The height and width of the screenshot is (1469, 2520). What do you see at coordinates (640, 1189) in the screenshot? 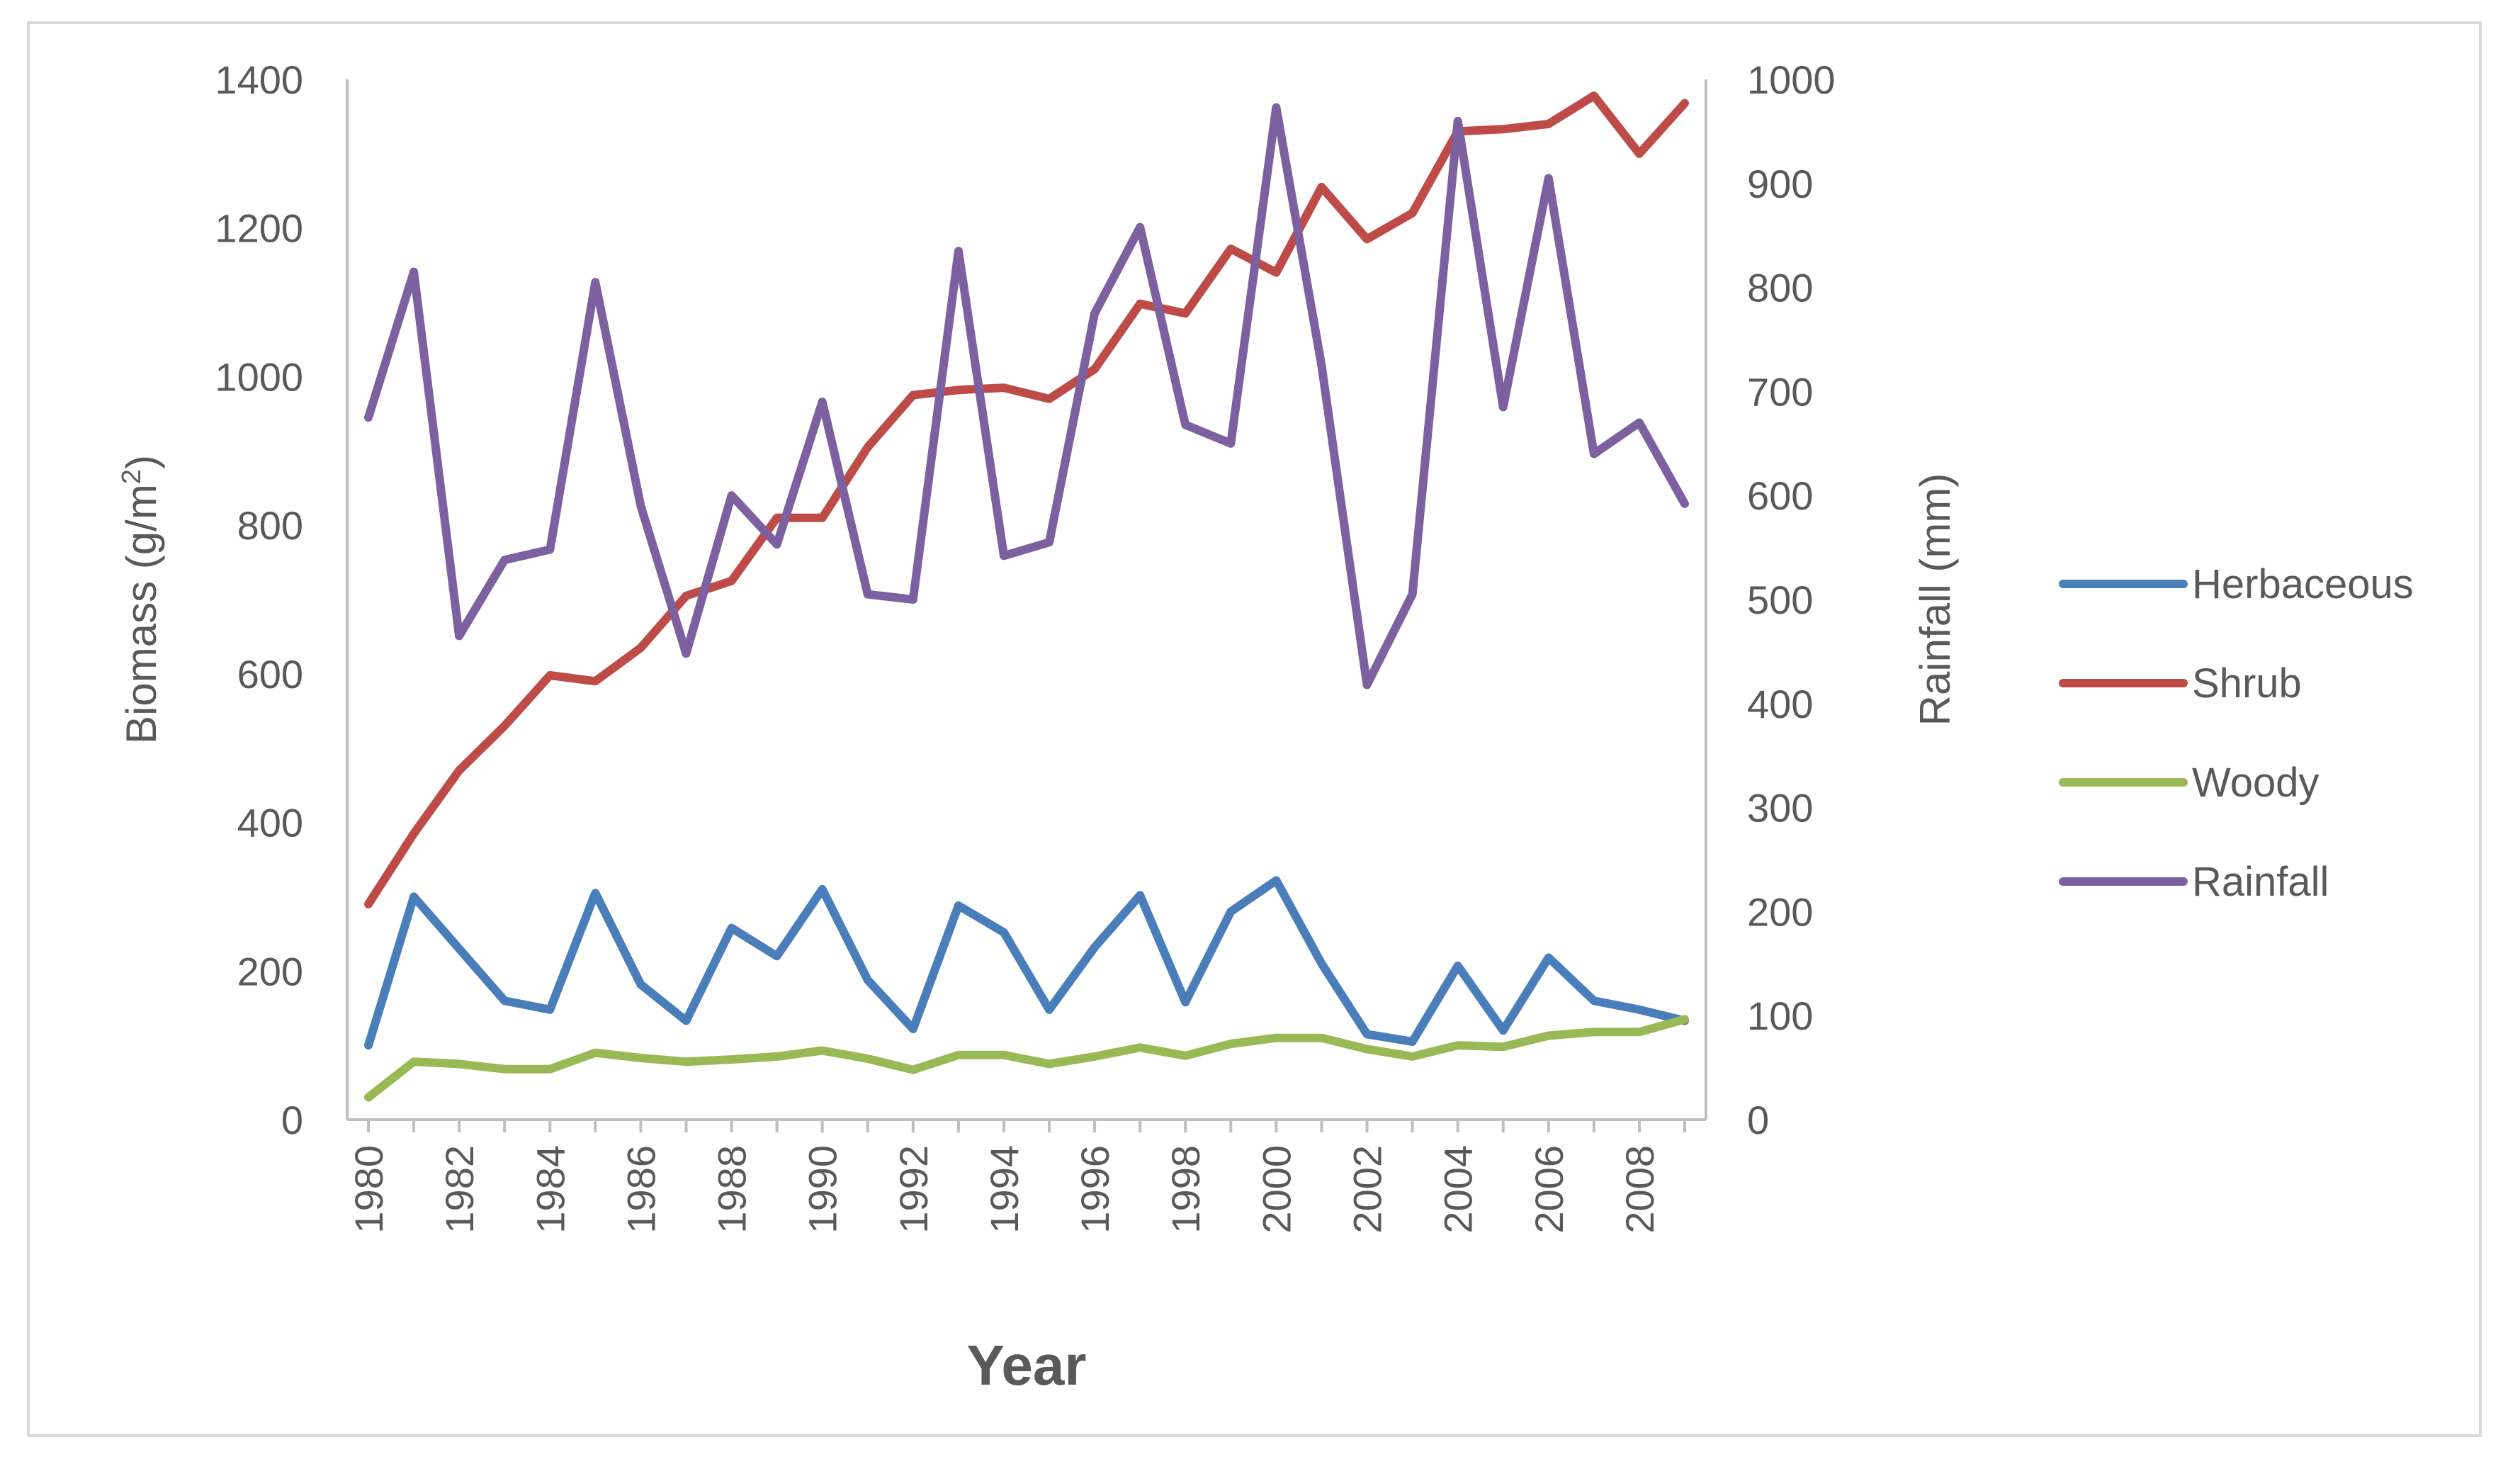
I see `x-tick-label: 1986` at bounding box center [640, 1189].